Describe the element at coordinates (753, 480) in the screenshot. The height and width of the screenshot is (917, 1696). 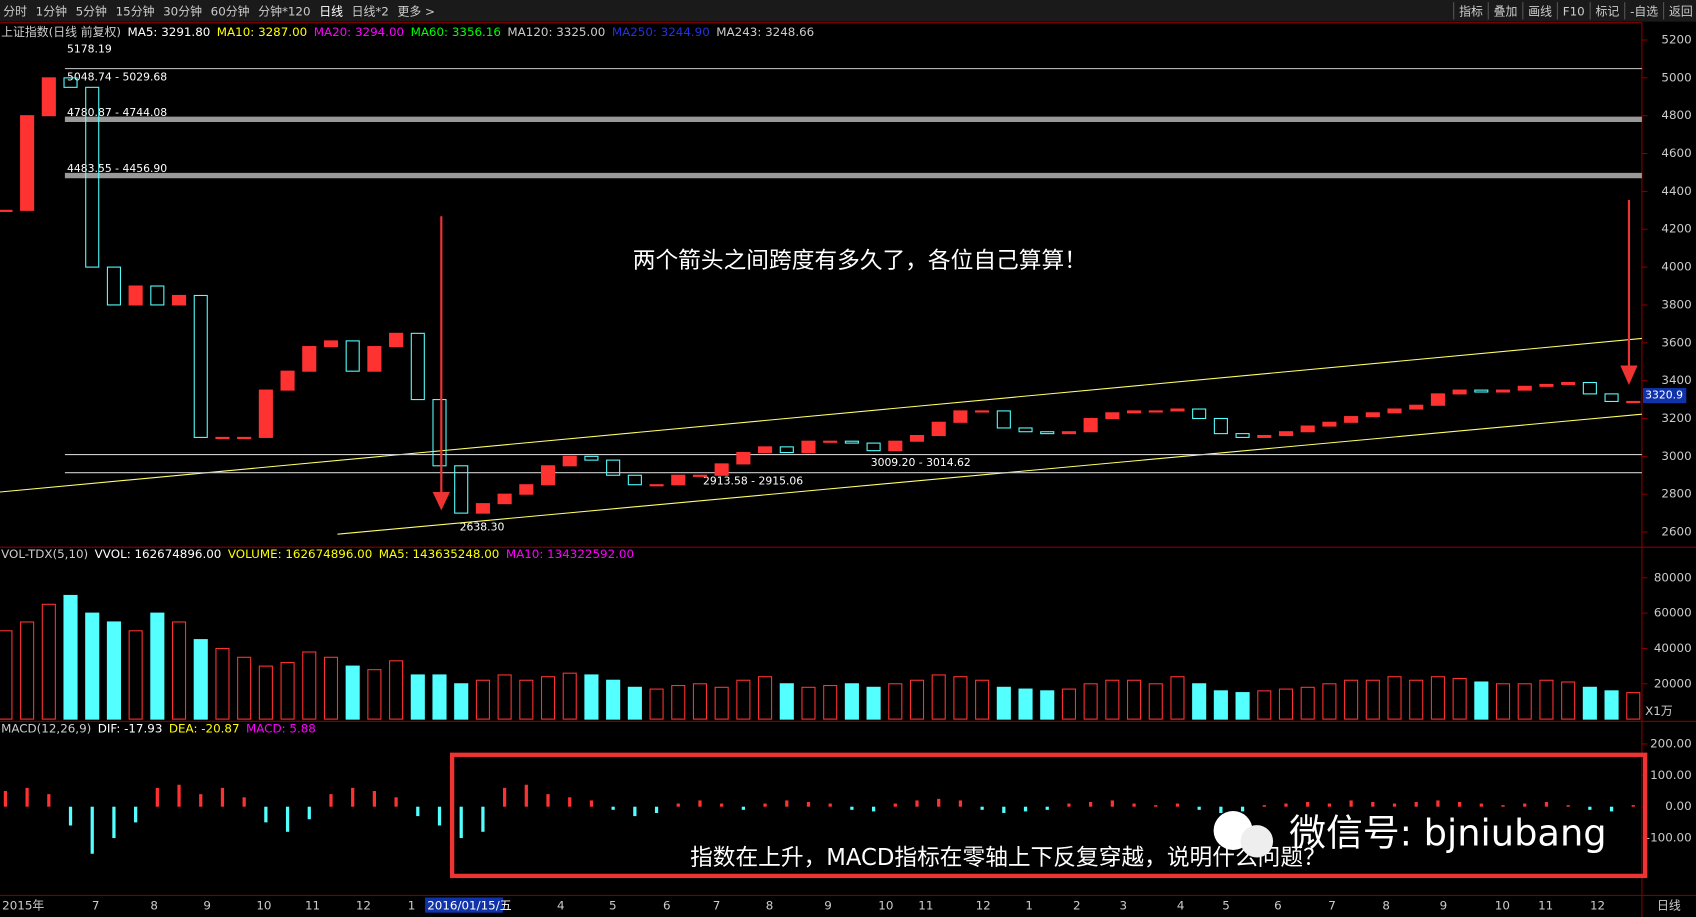
I see `level-label: 2913.58 - 2915.06` at that location.